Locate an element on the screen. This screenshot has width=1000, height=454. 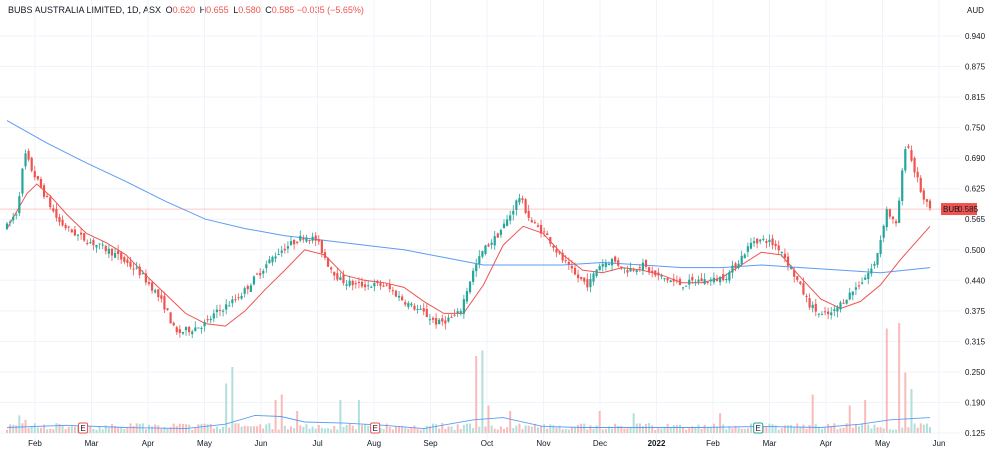
high-label: H is located at coordinates (203, 10).